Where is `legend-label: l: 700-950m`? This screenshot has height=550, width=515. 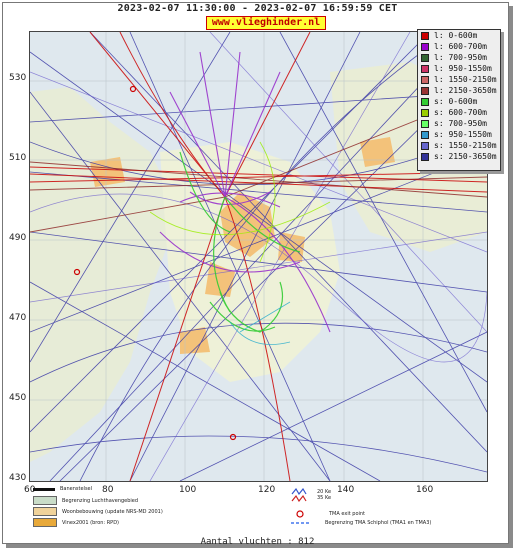 legend-label: l: 700-950m is located at coordinates (460, 57).